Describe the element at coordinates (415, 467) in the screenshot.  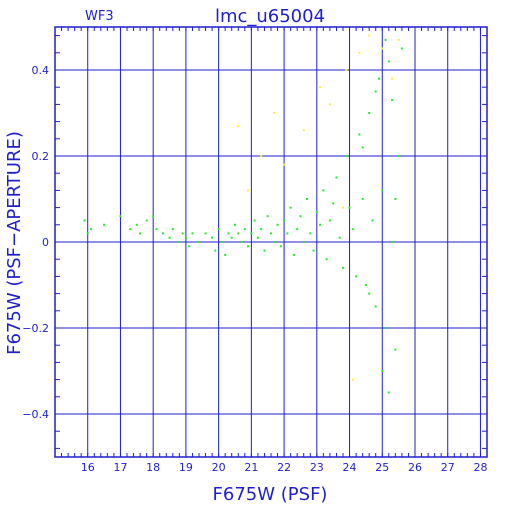
I see `x-tick-label: 26` at that location.